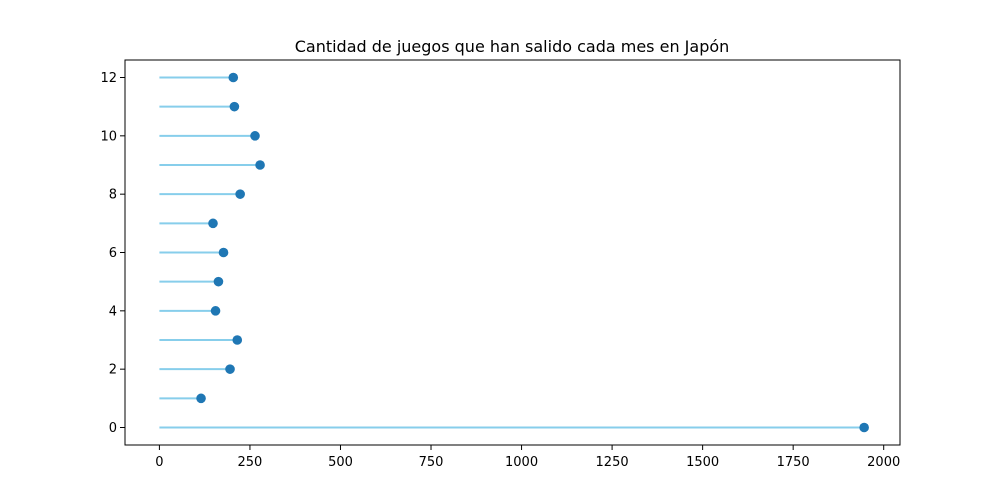  What do you see at coordinates (340, 462) in the screenshot?
I see `x-tick-label-500: 500` at bounding box center [340, 462].